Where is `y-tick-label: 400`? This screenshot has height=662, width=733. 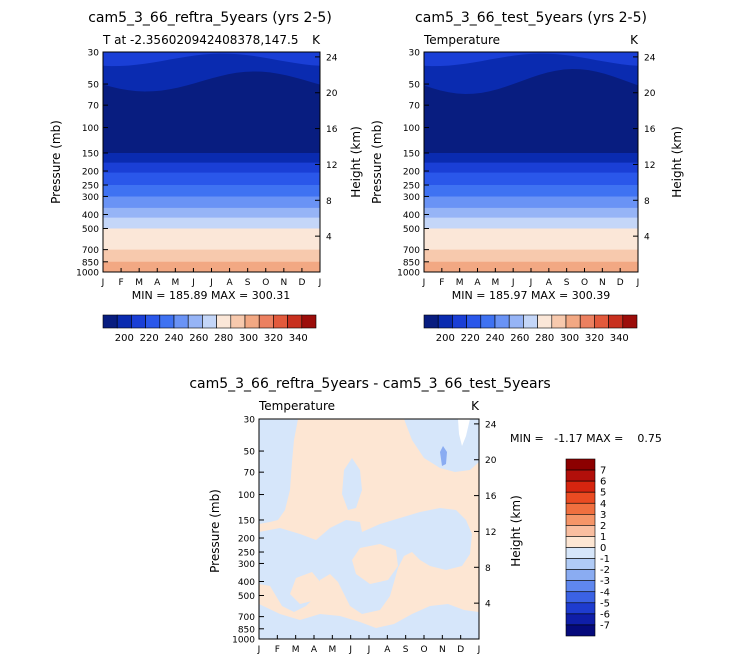
y-tick-label: 400 is located at coordinates (411, 216).